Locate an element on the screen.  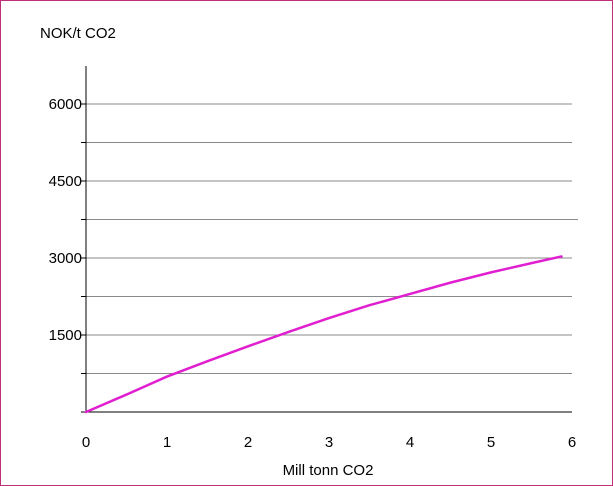
x-tick-label: 0 is located at coordinates (86, 442).